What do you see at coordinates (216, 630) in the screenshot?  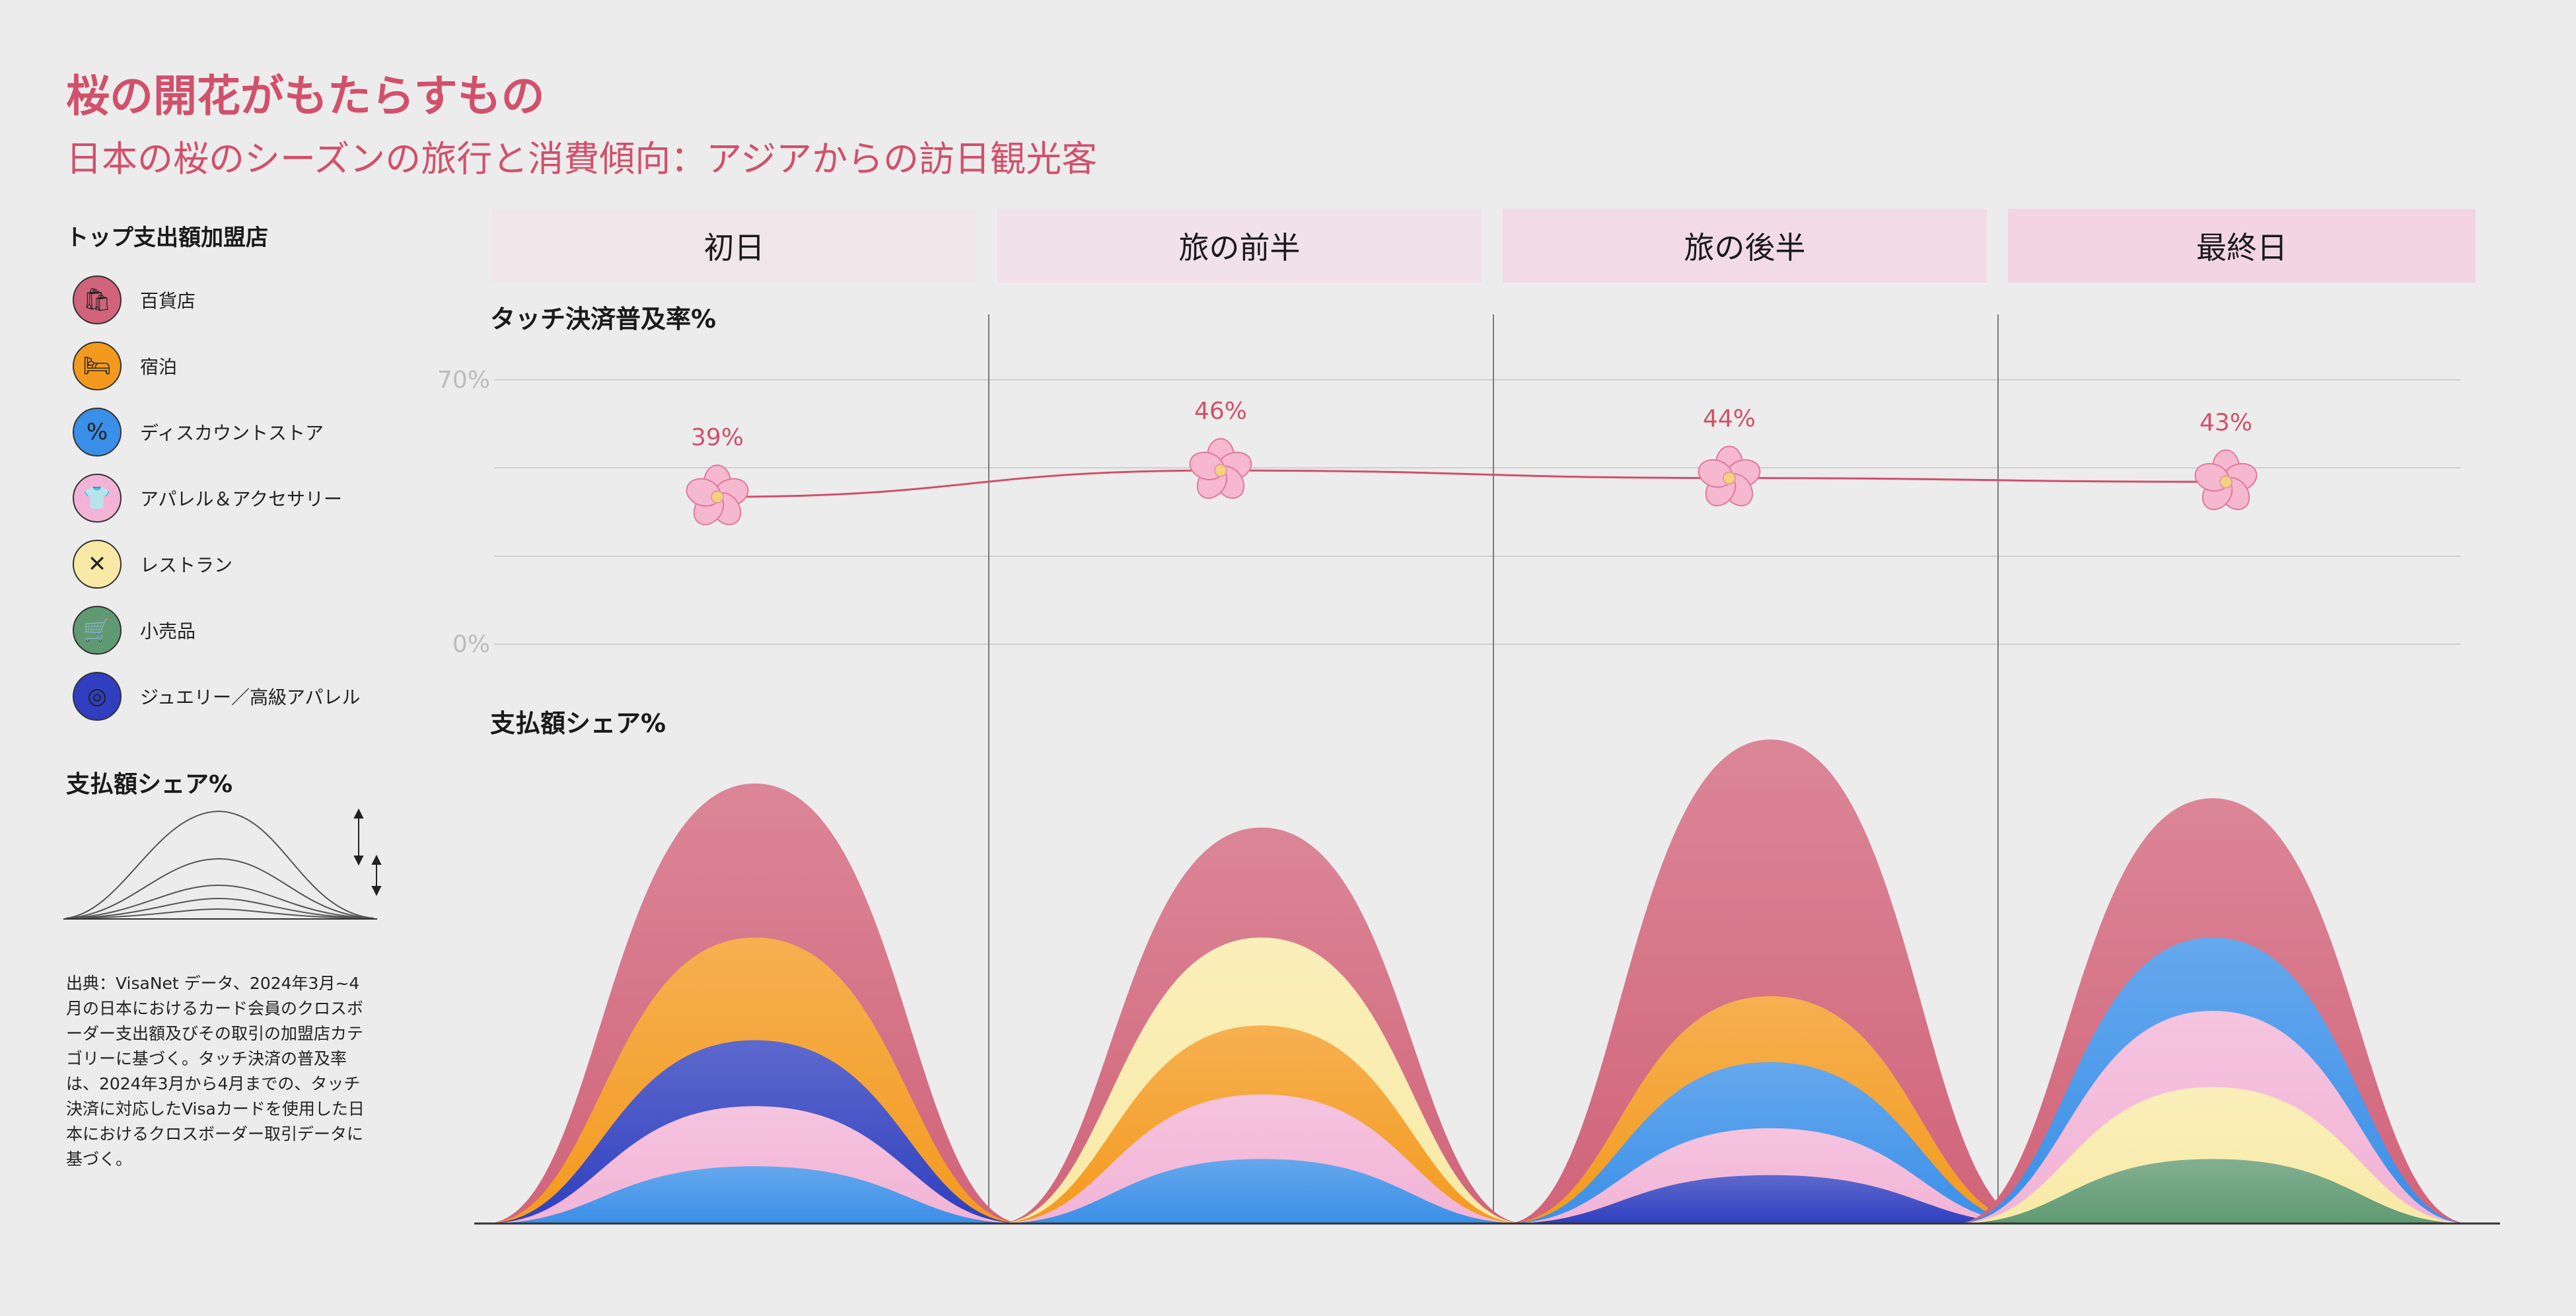 I see `legend-item: 🛒 小売品` at bounding box center [216, 630].